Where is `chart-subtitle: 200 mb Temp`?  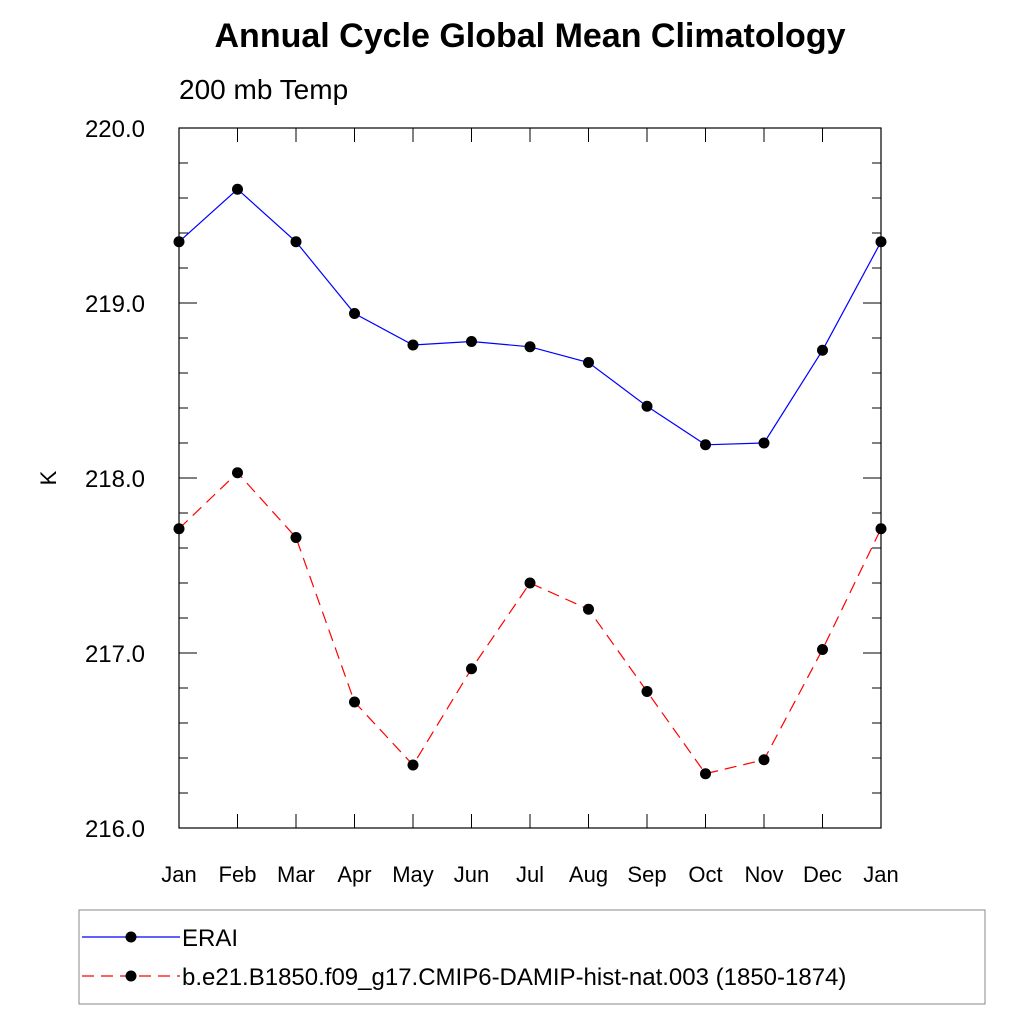 chart-subtitle: 200 mb Temp is located at coordinates (263, 89).